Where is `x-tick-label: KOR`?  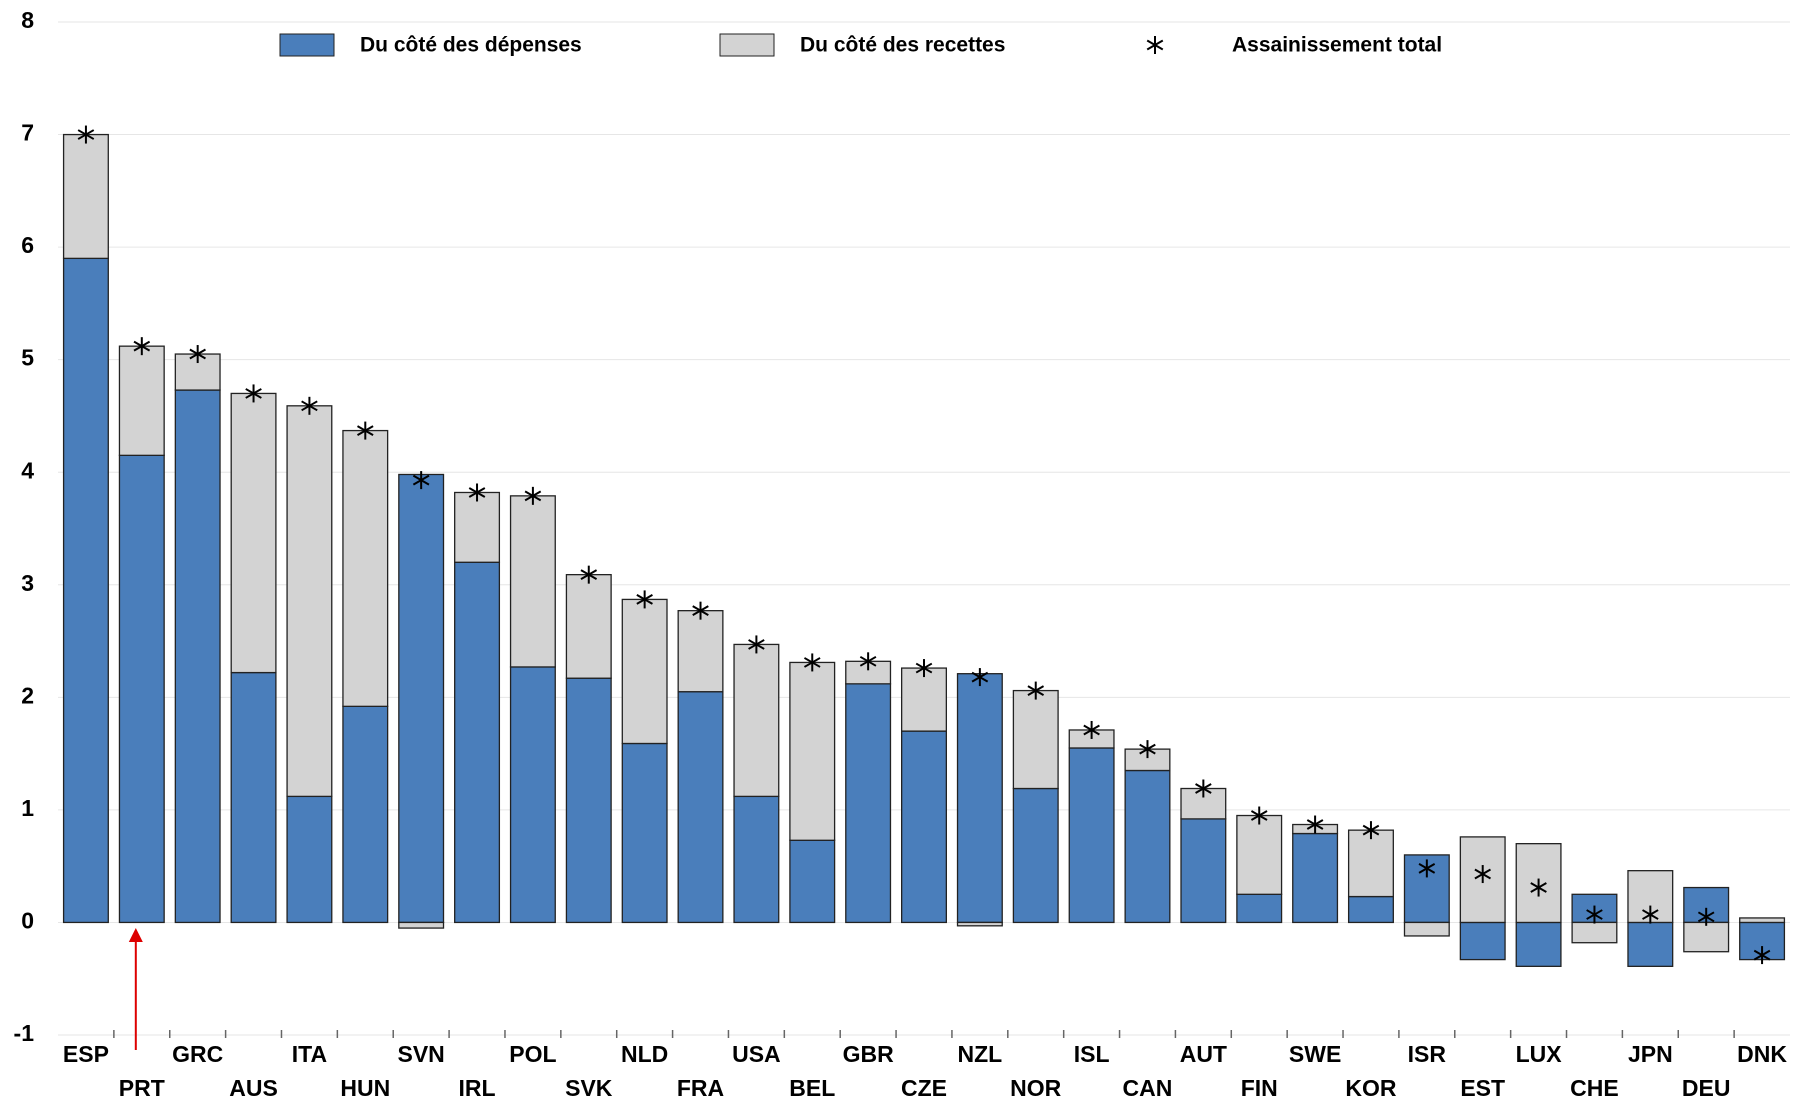 x-tick-label: KOR is located at coordinates (1371, 1088).